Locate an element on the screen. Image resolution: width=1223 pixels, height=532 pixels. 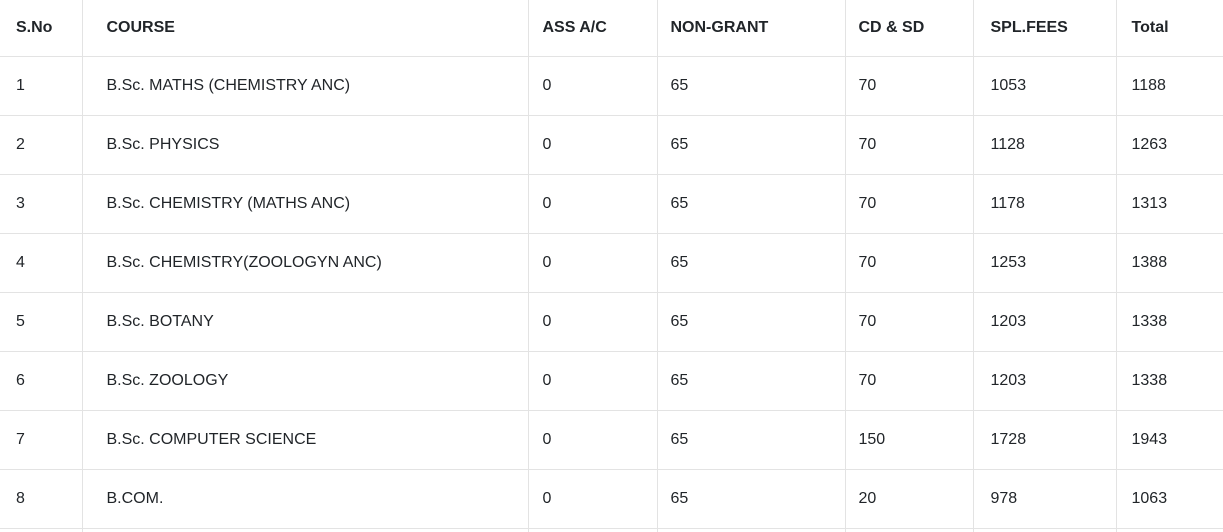
cell-course: B.Sc. CHEMISTRY(ZOOLOGYN ANC) is located at coordinates (304, 263).